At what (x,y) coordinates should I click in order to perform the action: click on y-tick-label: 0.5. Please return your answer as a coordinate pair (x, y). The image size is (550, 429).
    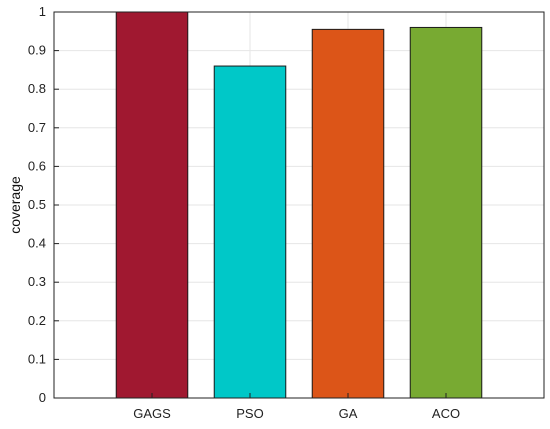
    Looking at the image, I should click on (37, 204).